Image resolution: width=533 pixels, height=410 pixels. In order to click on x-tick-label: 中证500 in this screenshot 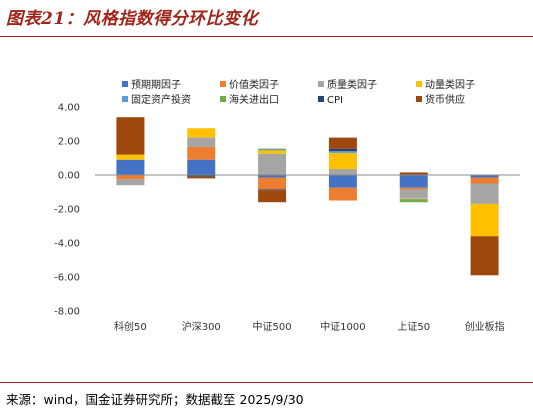, I will do `click(272, 326)`.